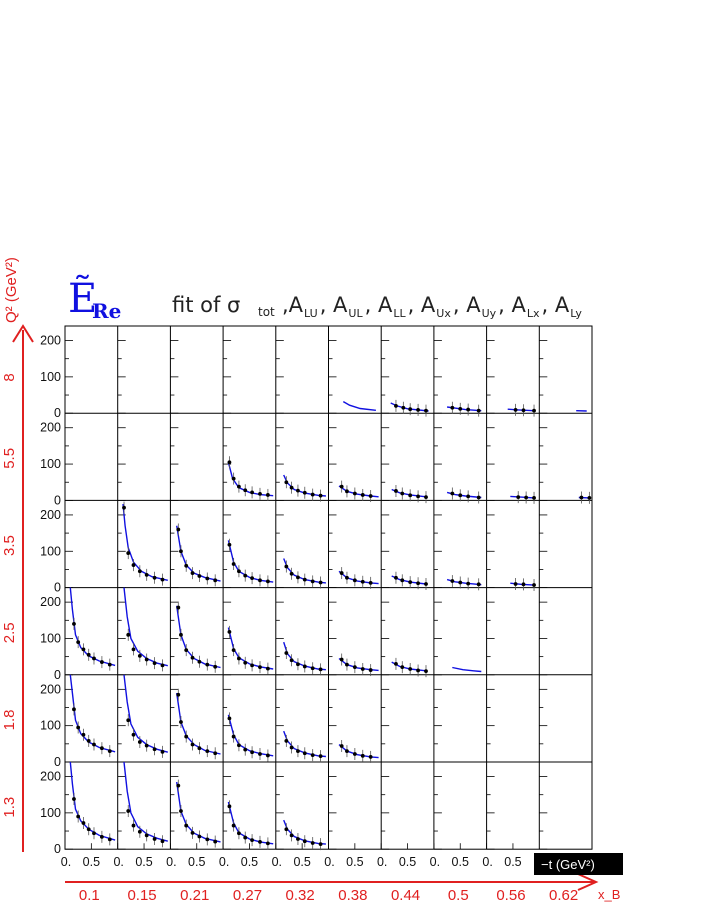 Image resolution: width=708 pixels, height=917 pixels. What do you see at coordinates (9, 458) in the screenshot?
I see `q2-bin-label: 5.5` at bounding box center [9, 458].